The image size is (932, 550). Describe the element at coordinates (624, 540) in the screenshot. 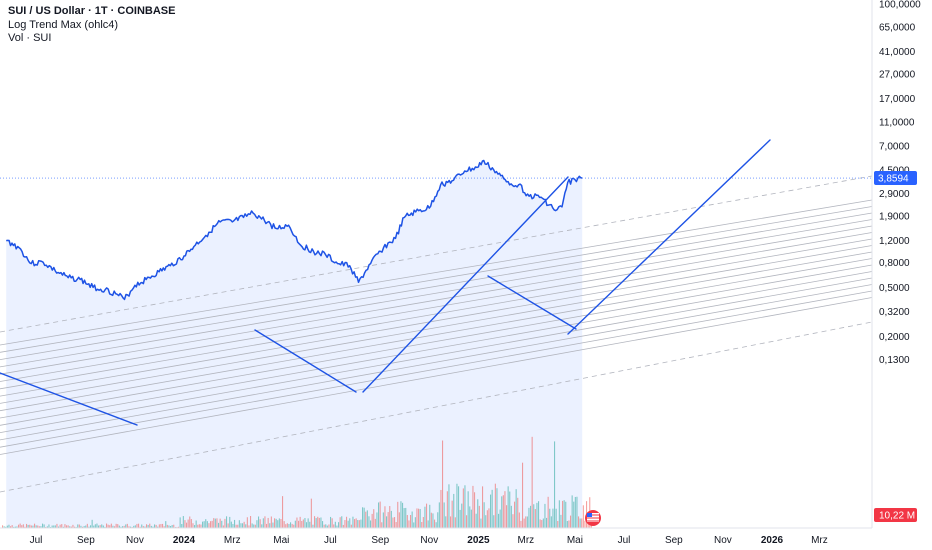

I see `time-axis-label: Jul` at that location.